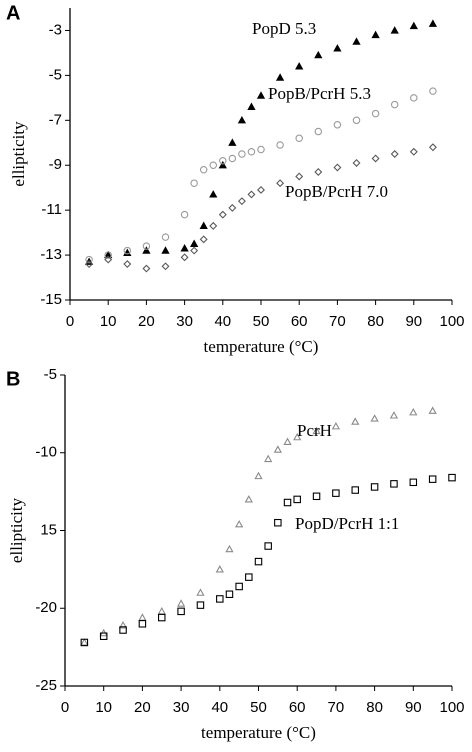 This screenshot has width=472, height=752. Describe the element at coordinates (347, 523) in the screenshot. I see `series-label: PopD/PcrH 1:1` at that location.